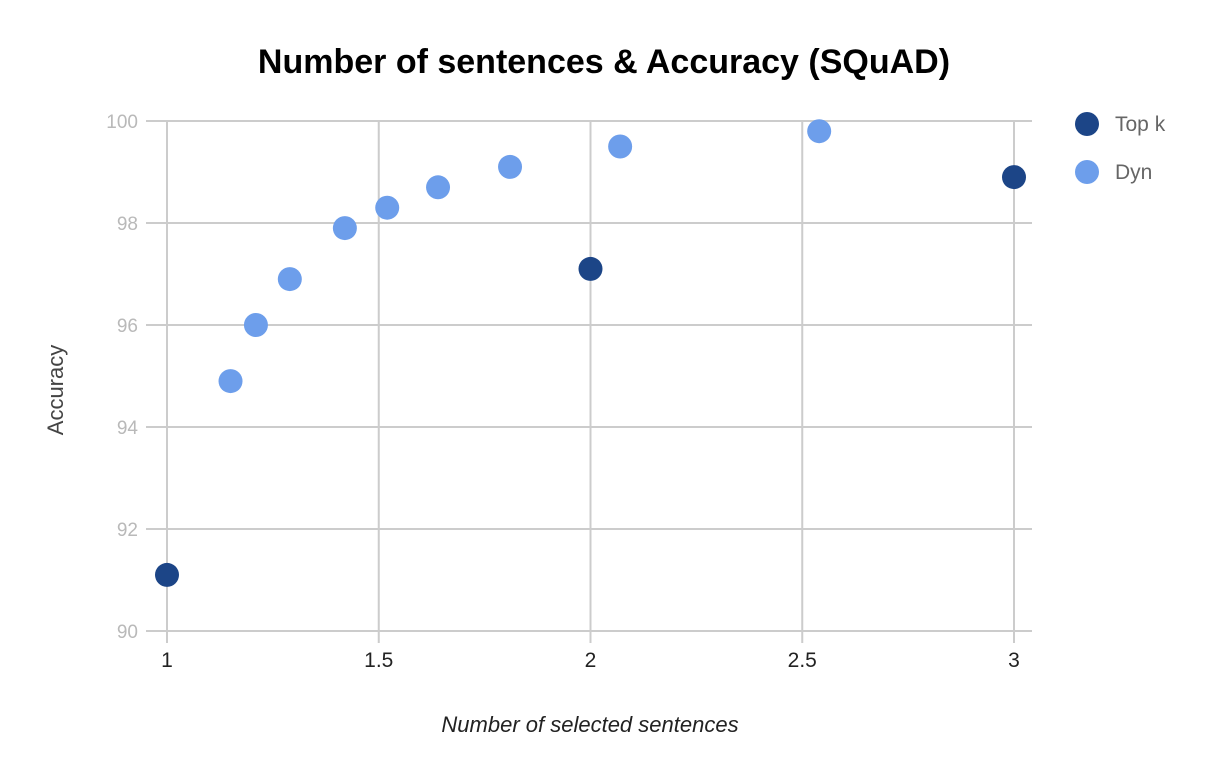  I want to click on y-tick-label: 92, so click(127, 530).